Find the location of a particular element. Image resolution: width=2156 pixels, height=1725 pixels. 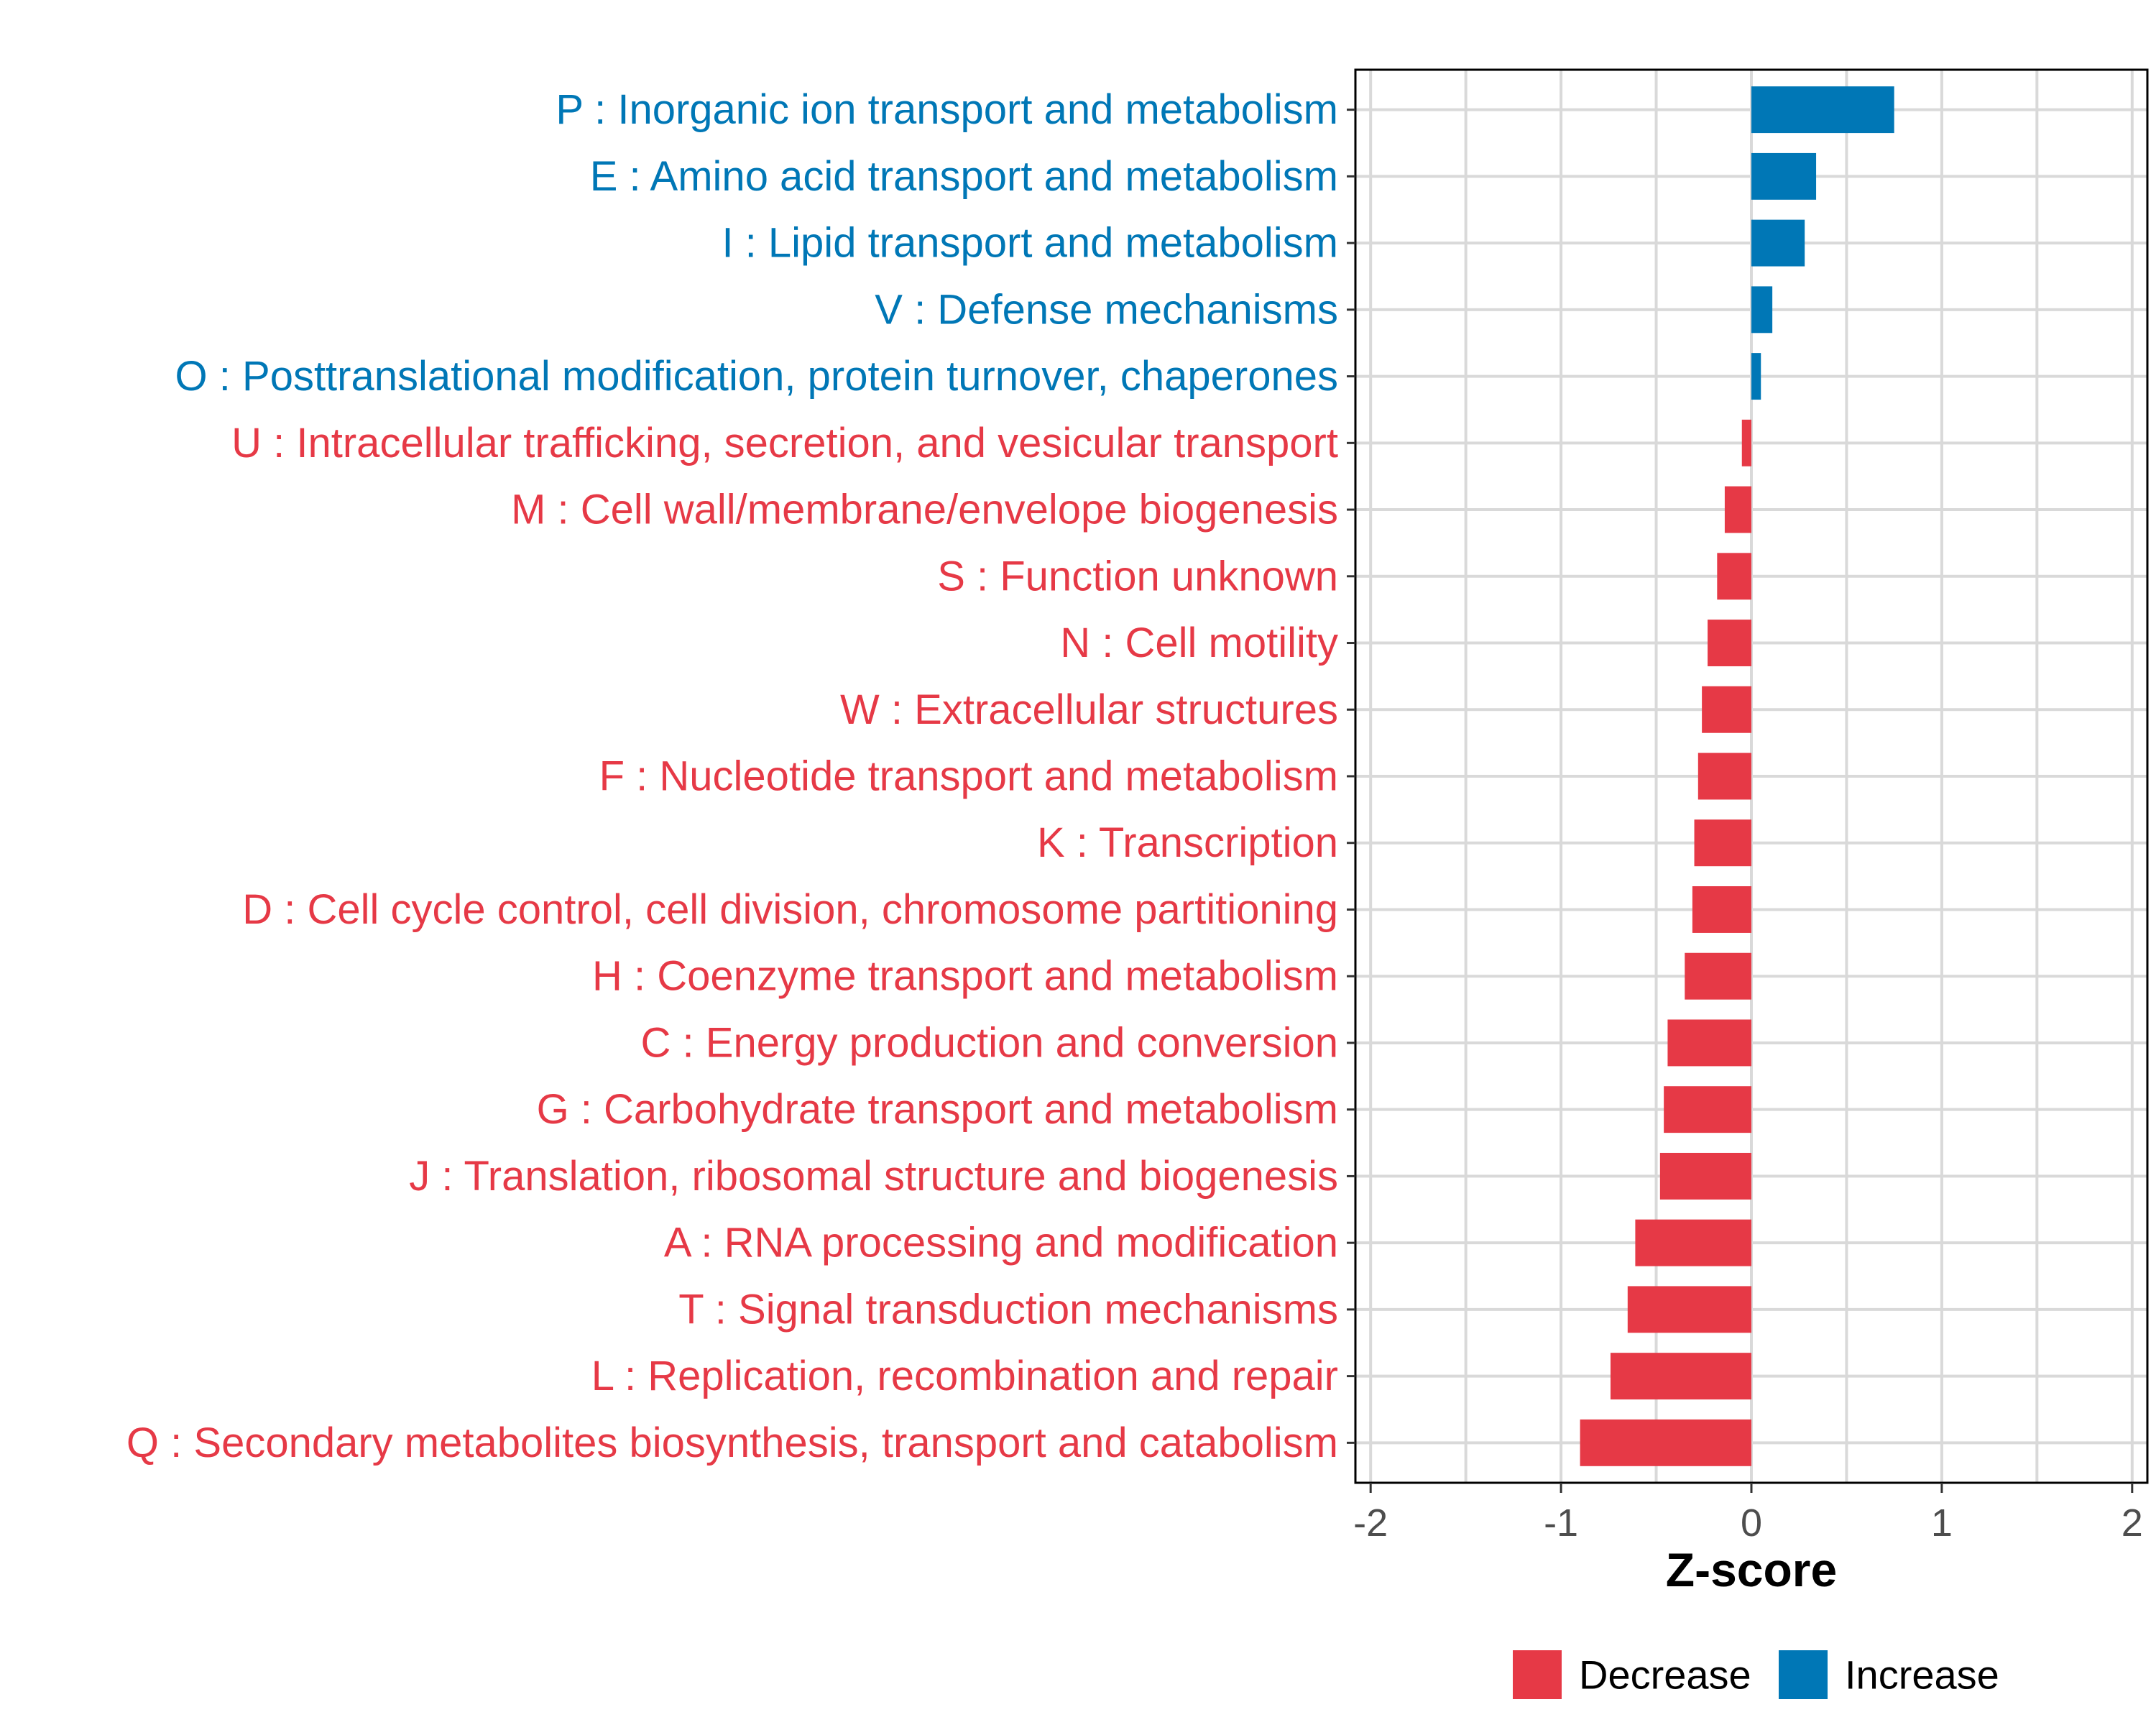

legend-label: Decrease is located at coordinates (1665, 1675).